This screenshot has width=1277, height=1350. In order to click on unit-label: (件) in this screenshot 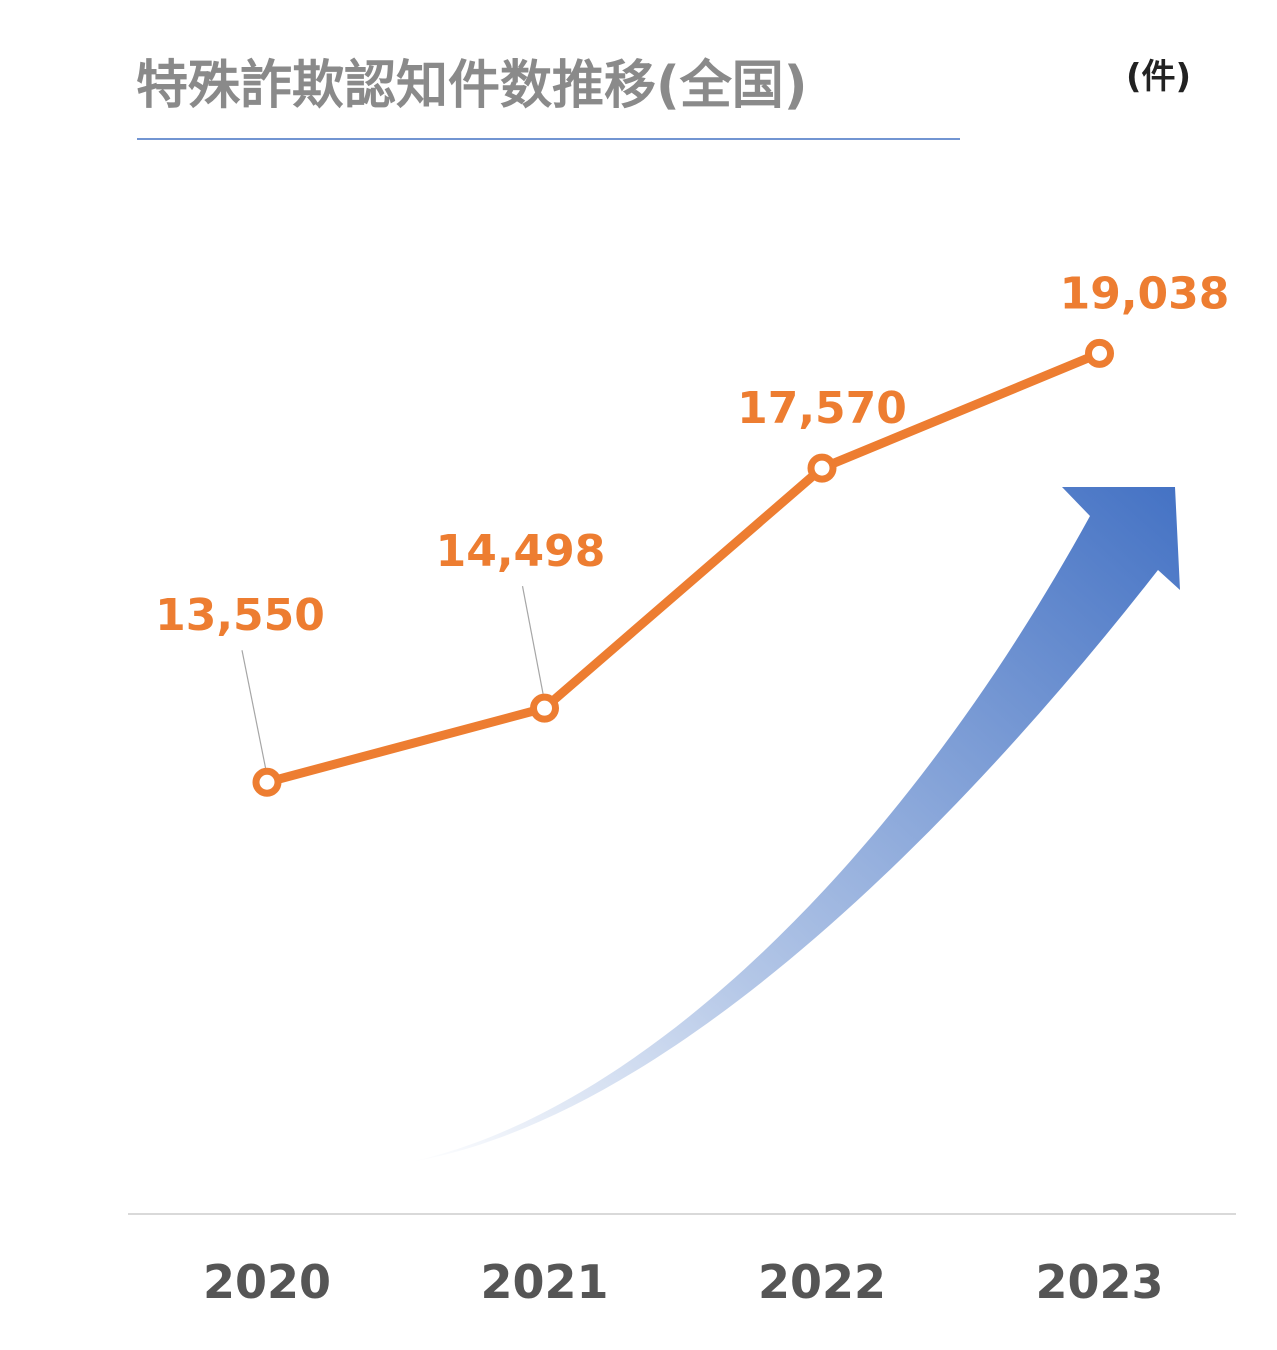, I will do `click(1158, 77)`.